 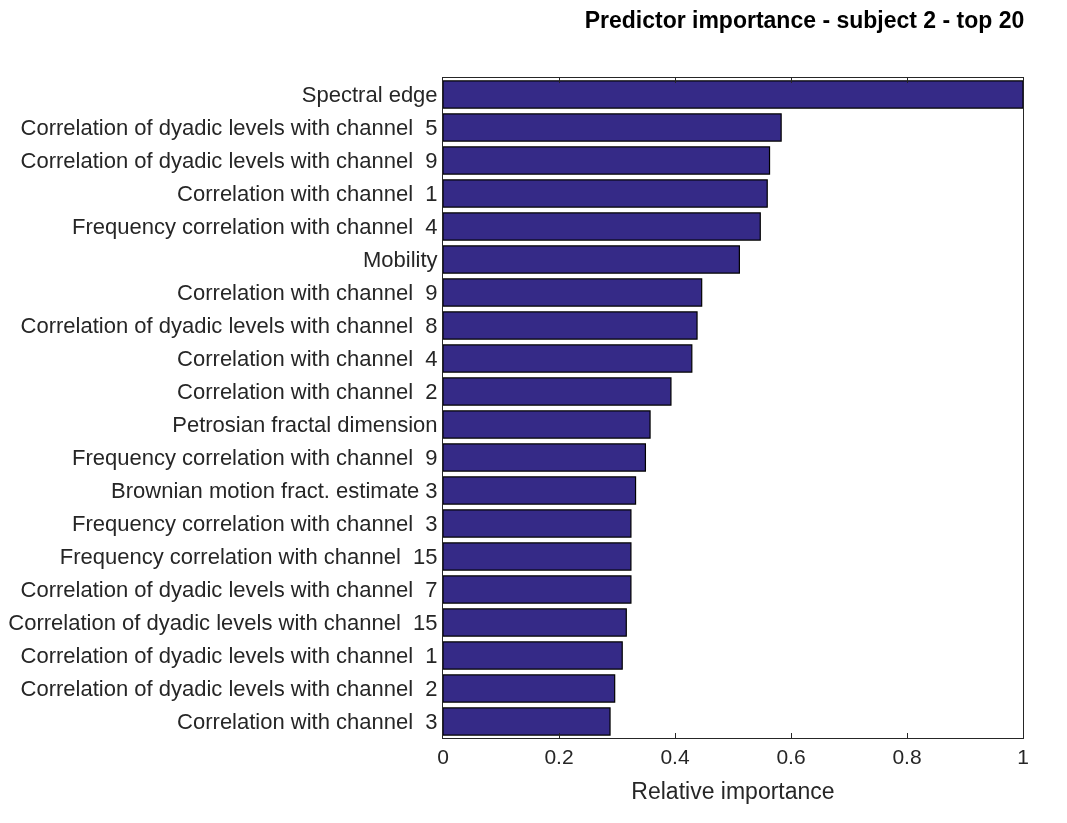 I want to click on y-tick-label: Brownian motion fract. estimate 3, so click(x=274, y=491).